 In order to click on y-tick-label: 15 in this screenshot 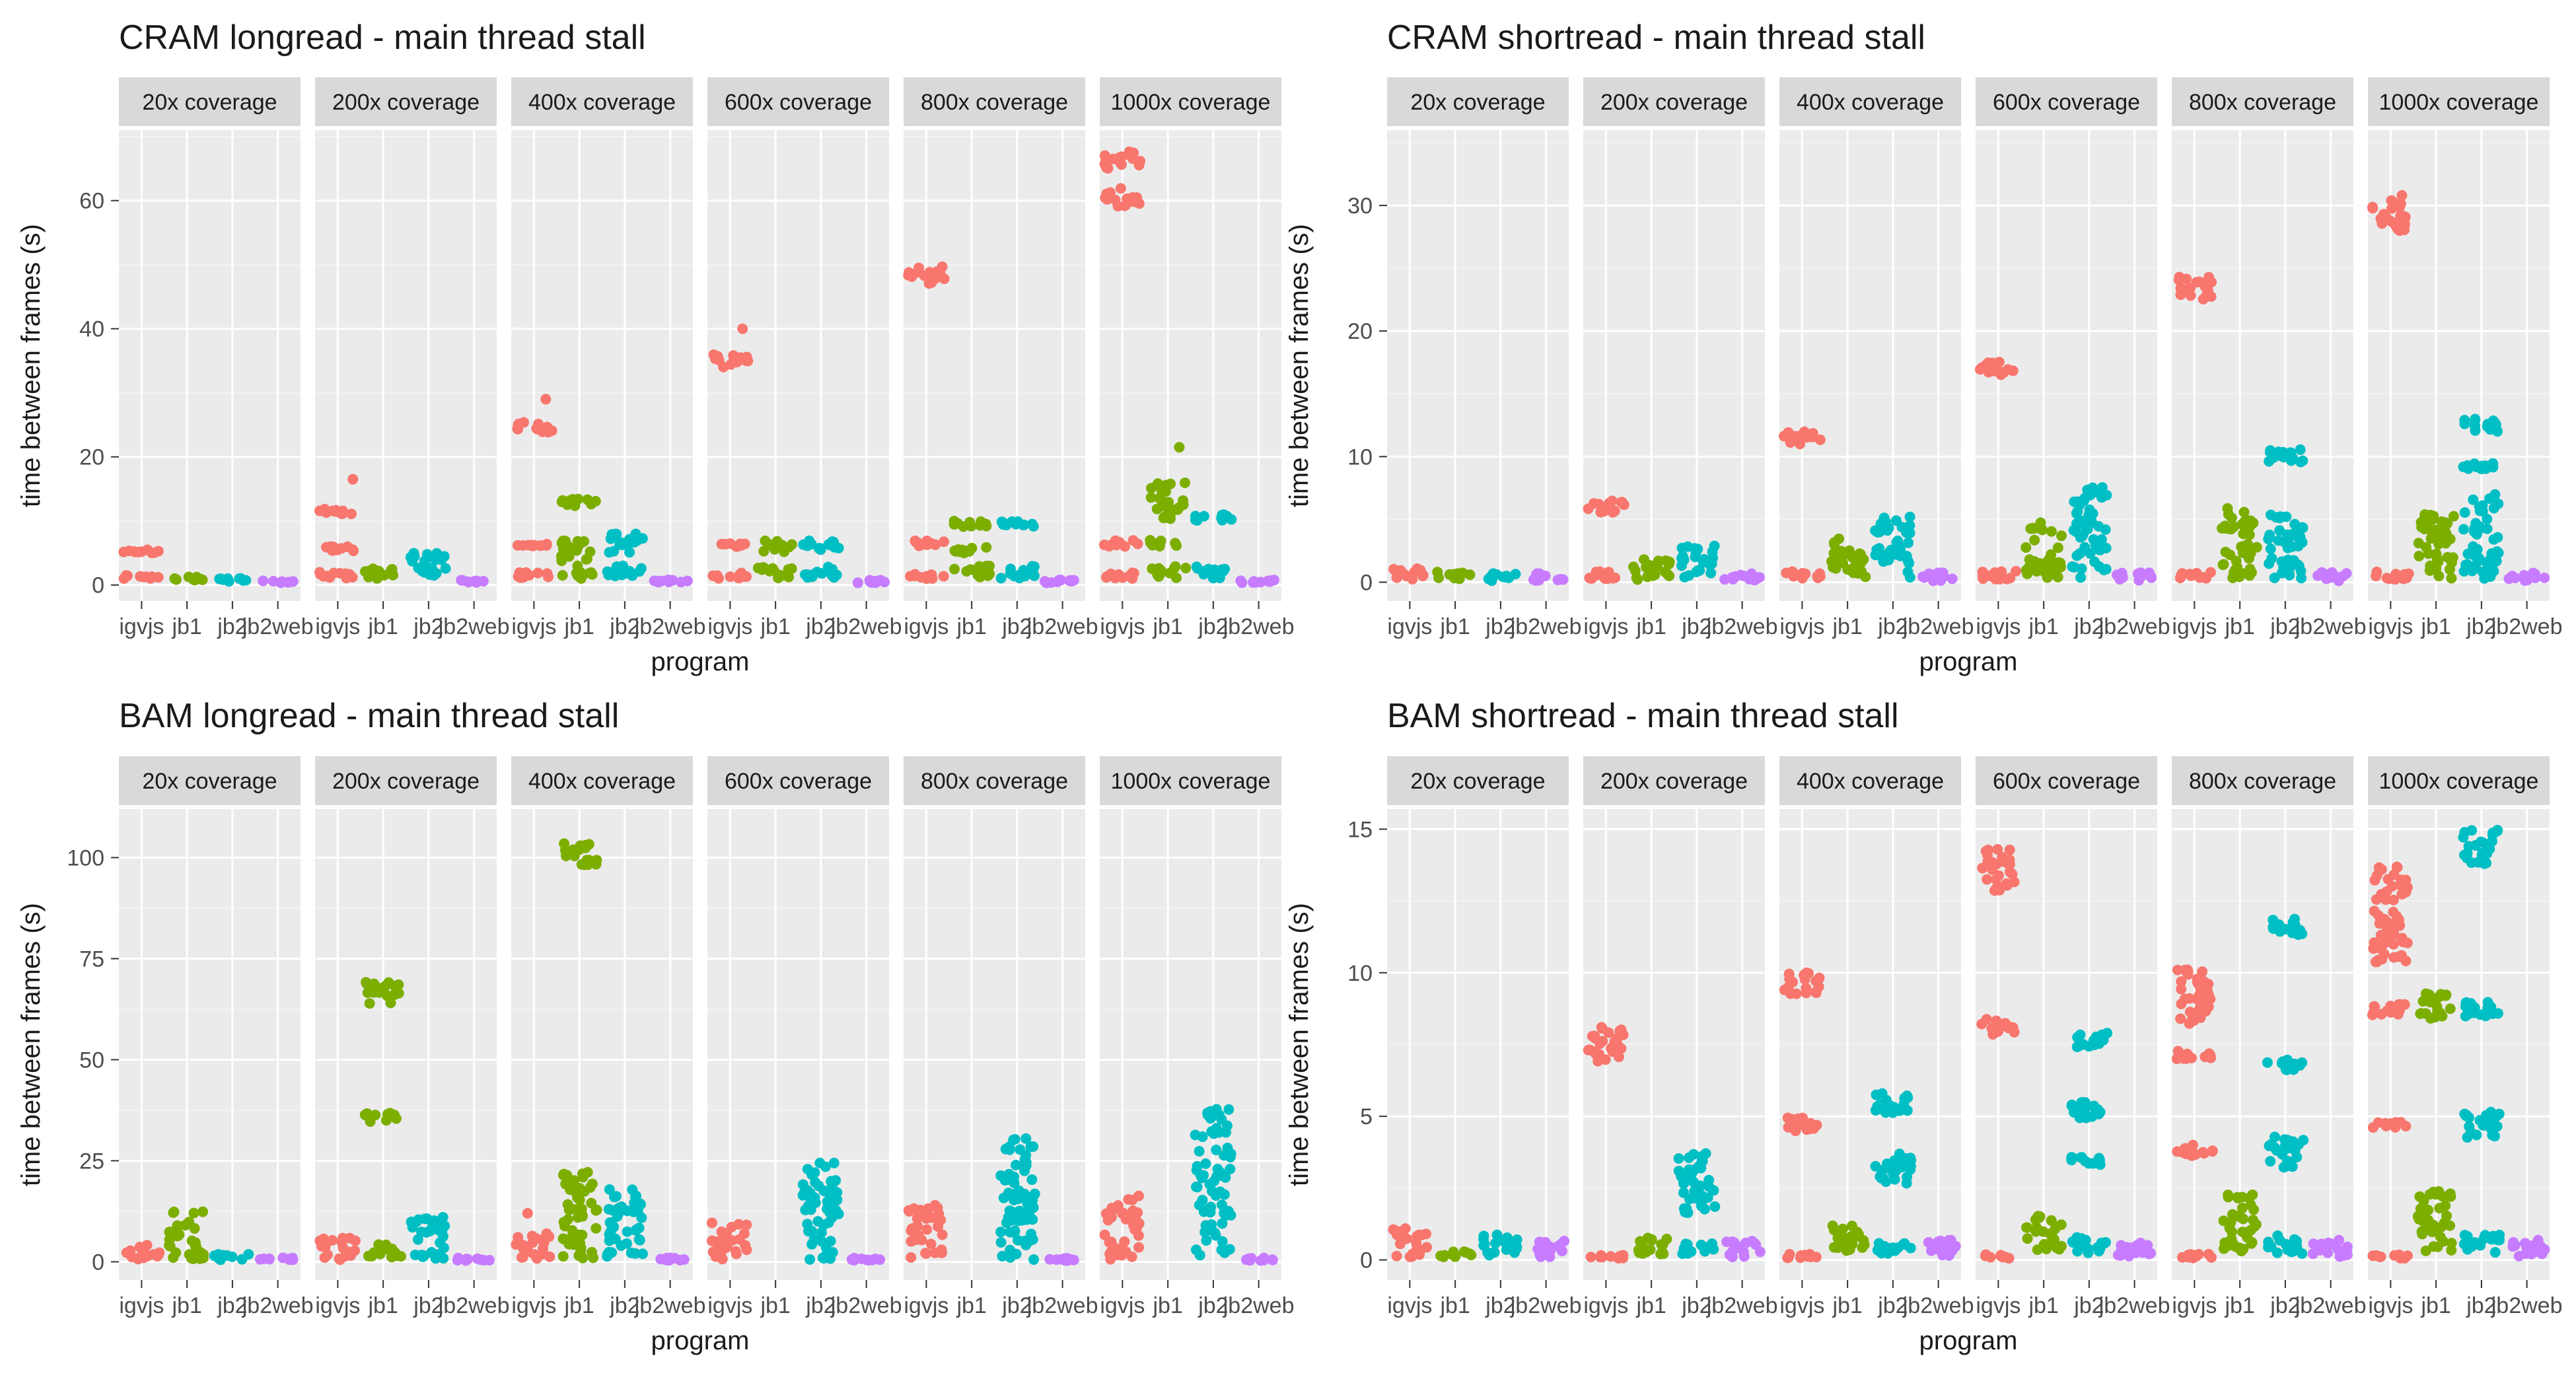, I will do `click(1360, 829)`.